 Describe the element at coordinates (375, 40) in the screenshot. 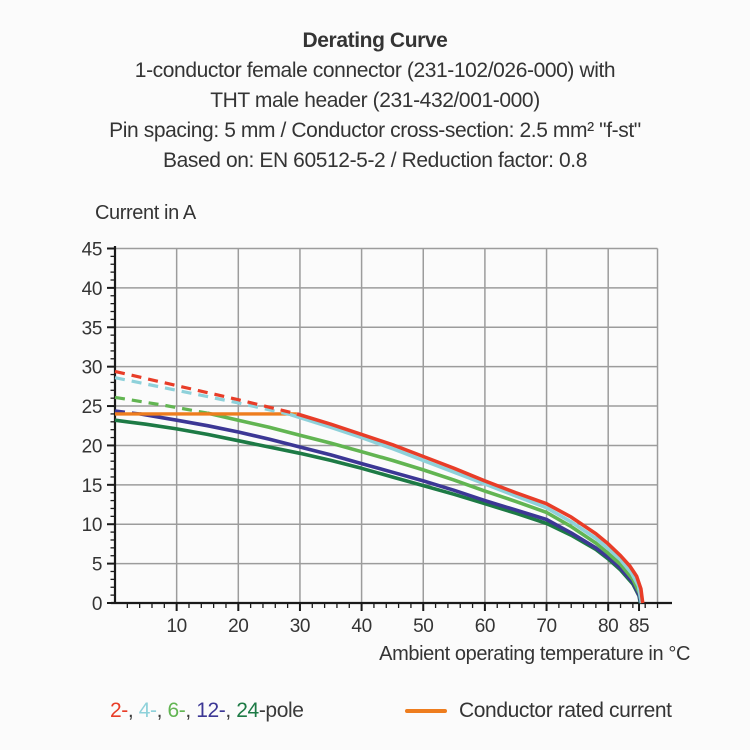

I see `chart-title: Derating Curve` at that location.